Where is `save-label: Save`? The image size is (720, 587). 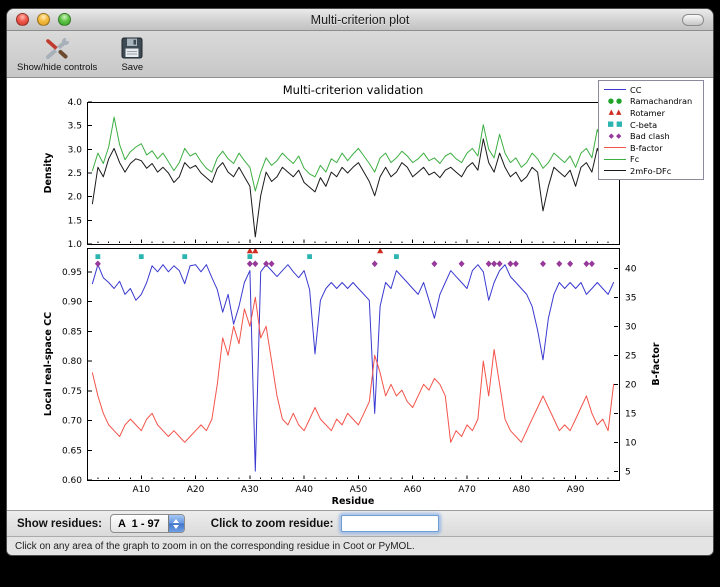 save-label: Save is located at coordinates (132, 67).